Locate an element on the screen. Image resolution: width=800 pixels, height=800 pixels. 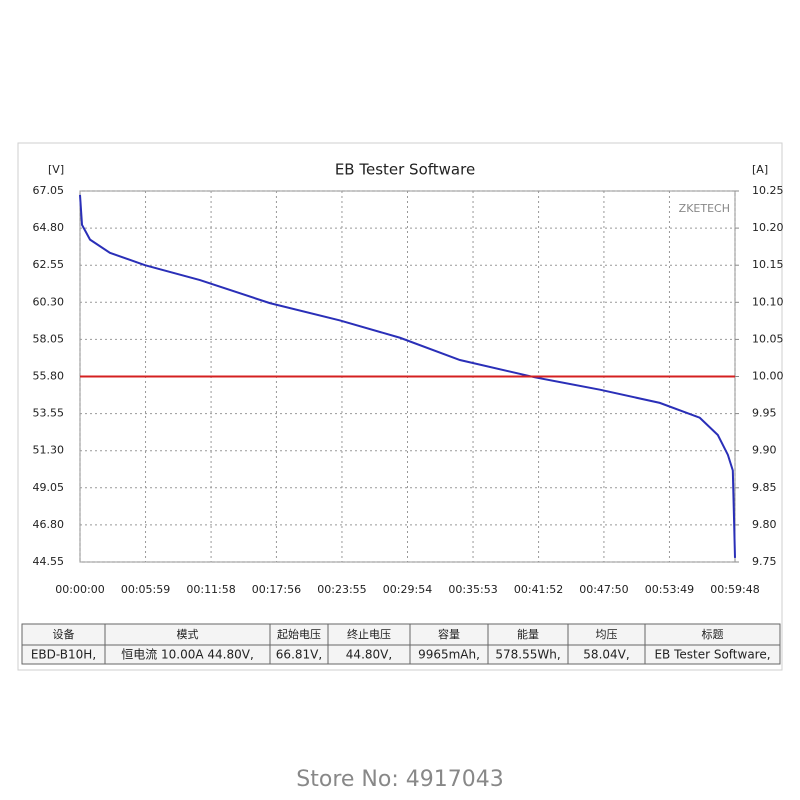
y2-tick-label: 10.10 is located at coordinates (768, 301).